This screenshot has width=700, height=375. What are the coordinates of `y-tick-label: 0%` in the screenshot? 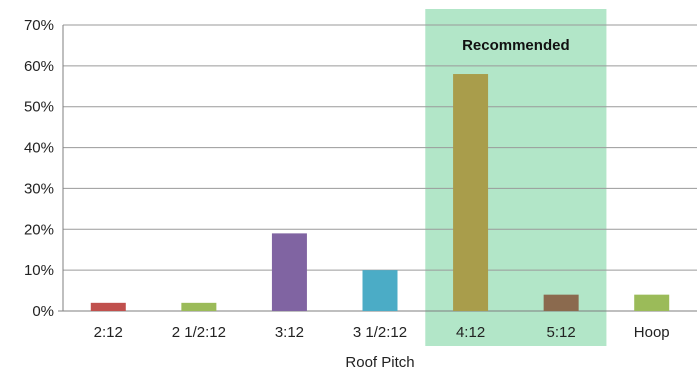 It's located at (43, 311).